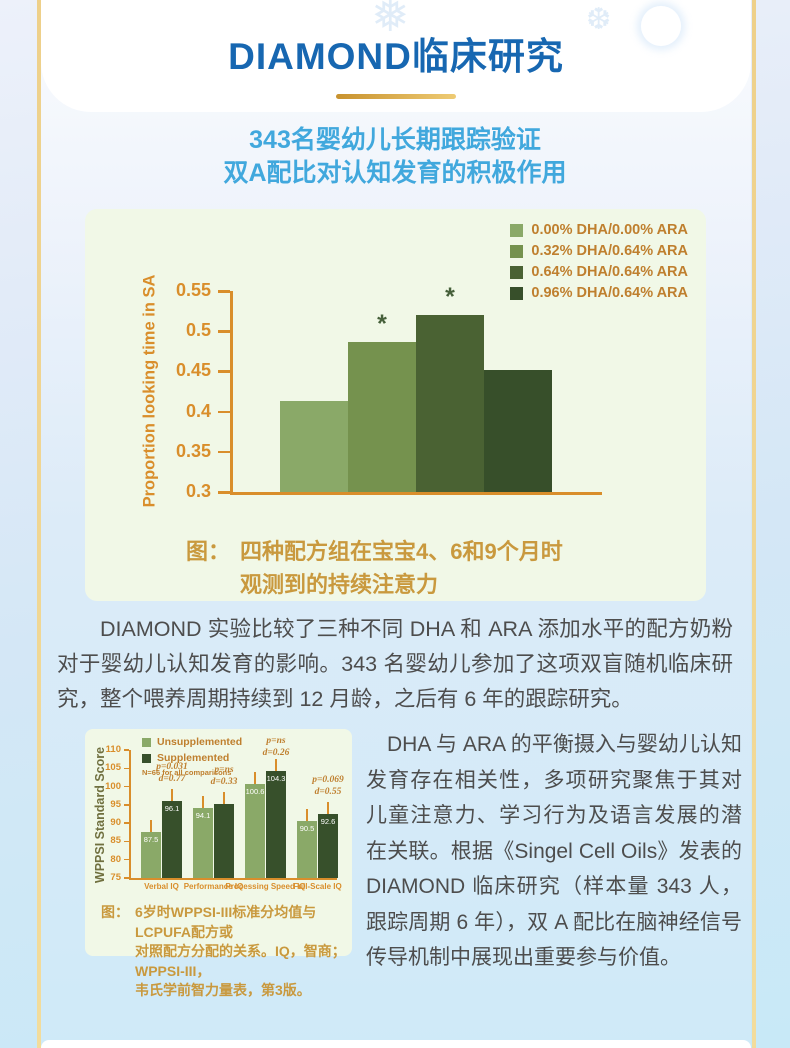 The height and width of the screenshot is (1048, 790). Describe the element at coordinates (255, 792) in the screenshot. I see `bar-value-label: 100.6` at that location.